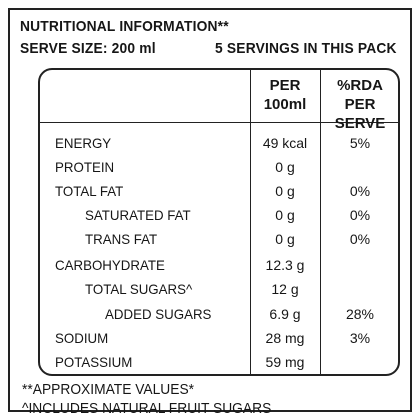 The width and height of the screenshot is (420, 420). Describe the element at coordinates (221, 239) in the screenshot. I see `nutrient-row-trans-fat: TRANS FAT 0 g 0%` at that location.